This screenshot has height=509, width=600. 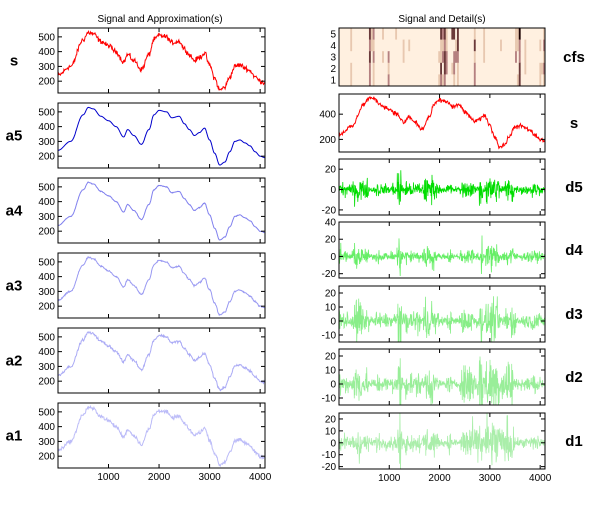 I want to click on right-panel-d4-ytick-label: 0, so click(x=333, y=257).